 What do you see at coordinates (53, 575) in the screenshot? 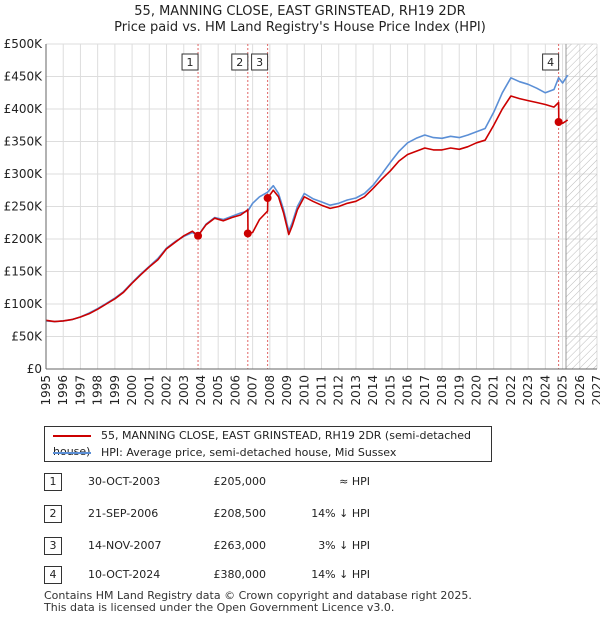
I see `transaction-badge: 4` at bounding box center [53, 575].